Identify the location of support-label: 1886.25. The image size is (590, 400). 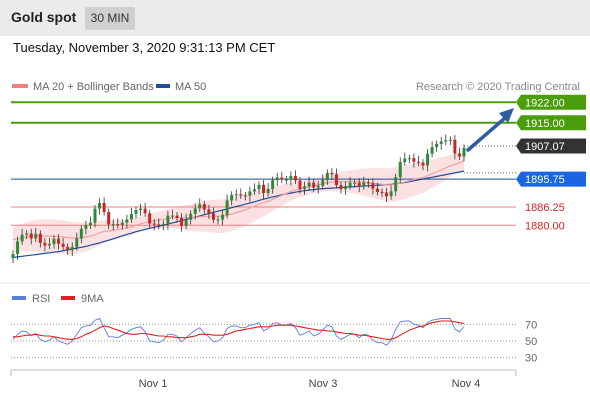
(545, 208).